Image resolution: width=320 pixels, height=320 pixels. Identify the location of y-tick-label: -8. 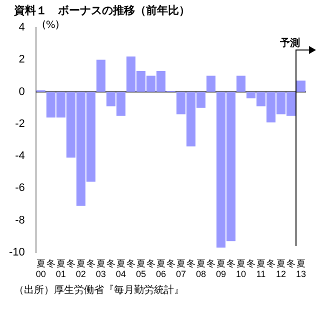
(20, 220).